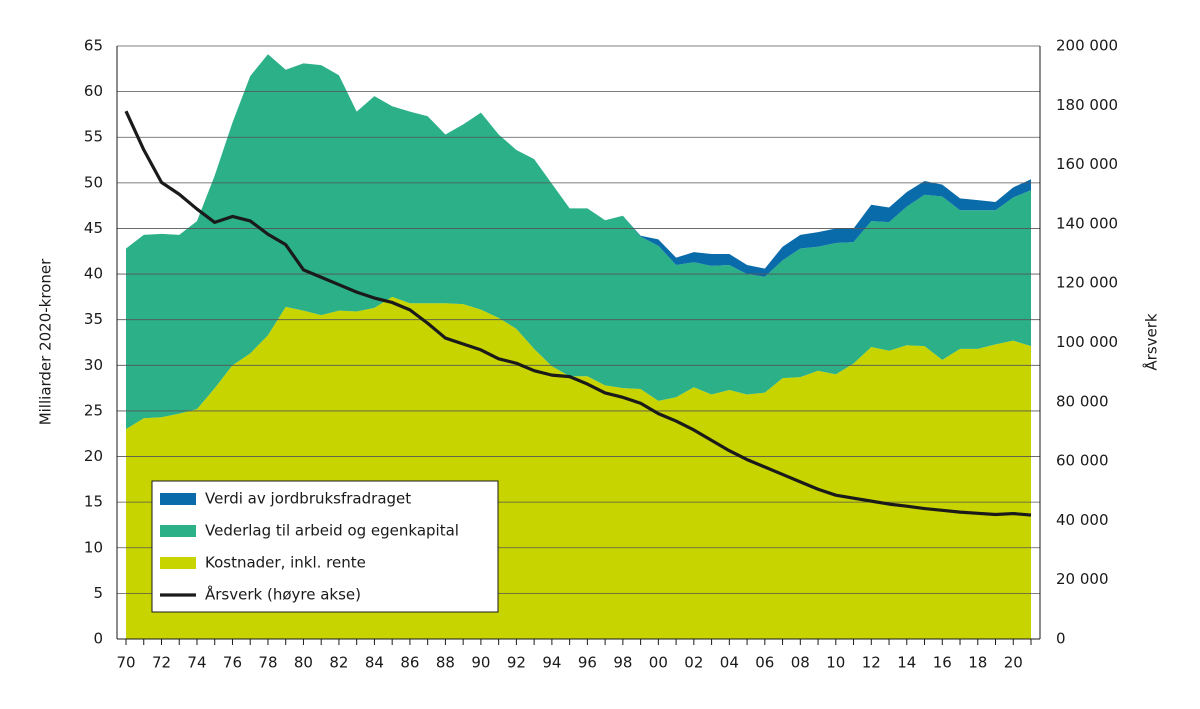  I want to click on x-tick-label: 08, so click(800, 663).